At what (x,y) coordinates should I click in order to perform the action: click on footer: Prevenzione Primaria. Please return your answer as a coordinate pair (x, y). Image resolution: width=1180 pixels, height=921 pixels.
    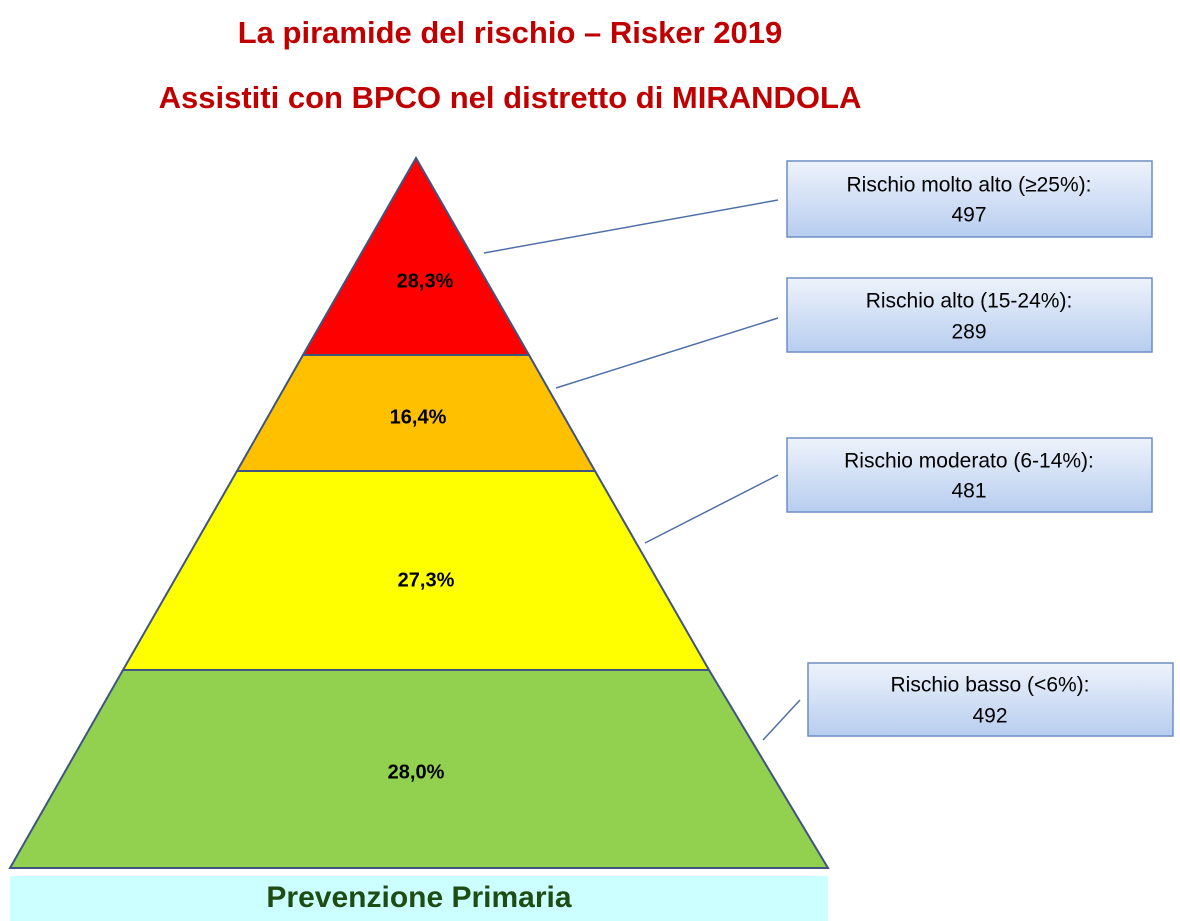
    Looking at the image, I should click on (418, 897).